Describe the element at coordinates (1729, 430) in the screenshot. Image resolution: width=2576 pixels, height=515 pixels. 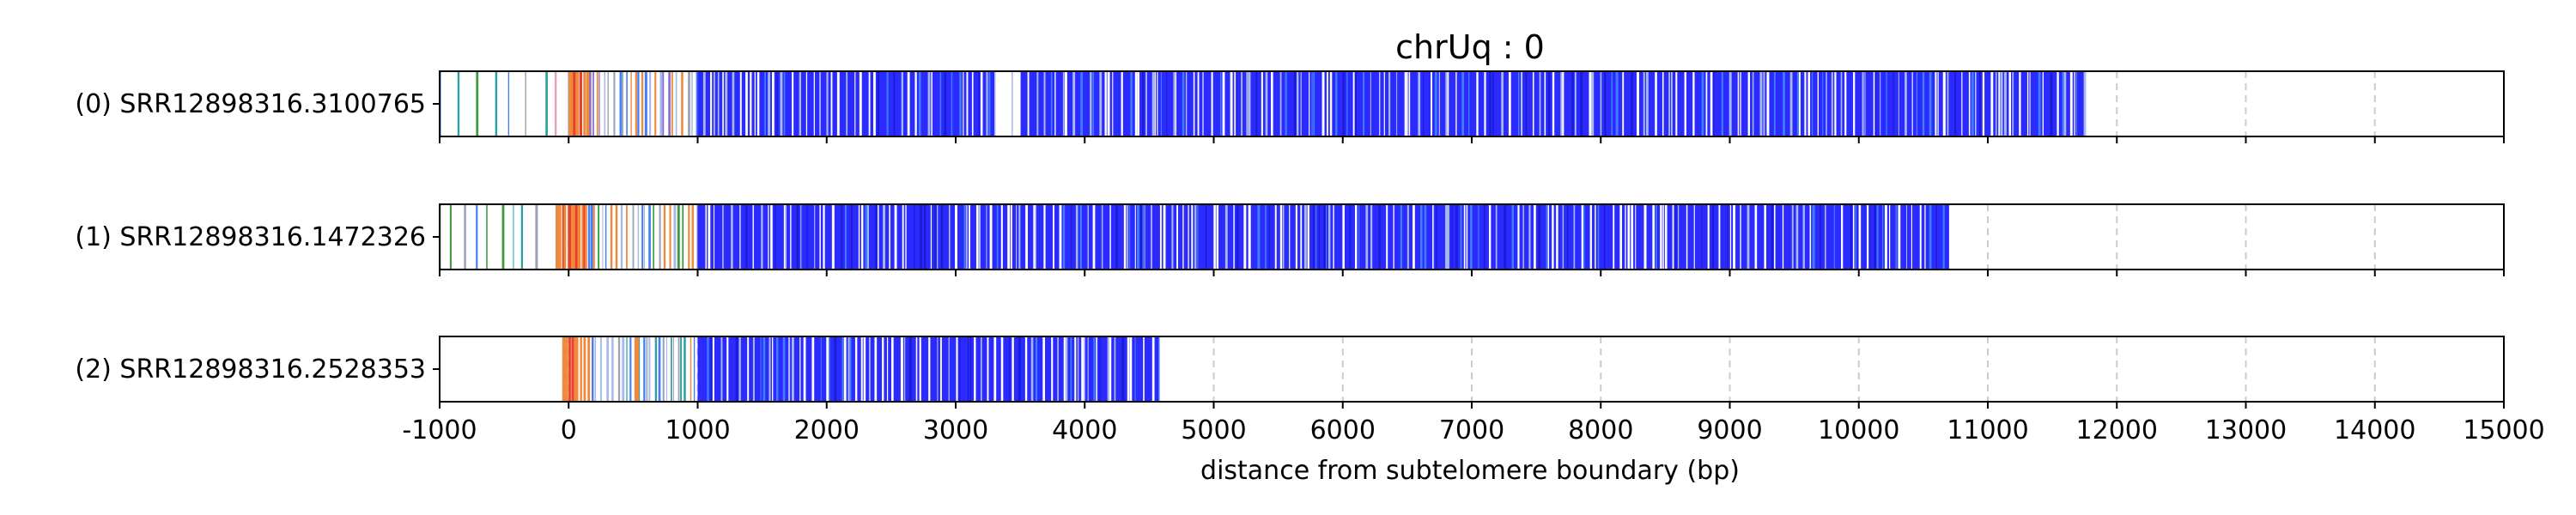
I see `x-tick-label: 9000` at that location.